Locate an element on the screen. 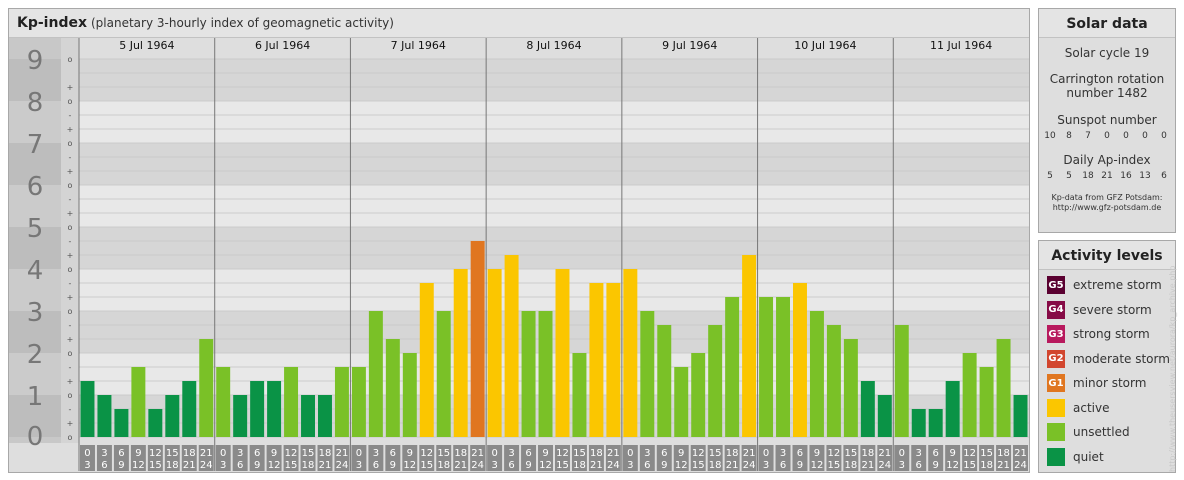 The width and height of the screenshot is (1184, 480). hour-end-label: 12 is located at coordinates (138, 465).